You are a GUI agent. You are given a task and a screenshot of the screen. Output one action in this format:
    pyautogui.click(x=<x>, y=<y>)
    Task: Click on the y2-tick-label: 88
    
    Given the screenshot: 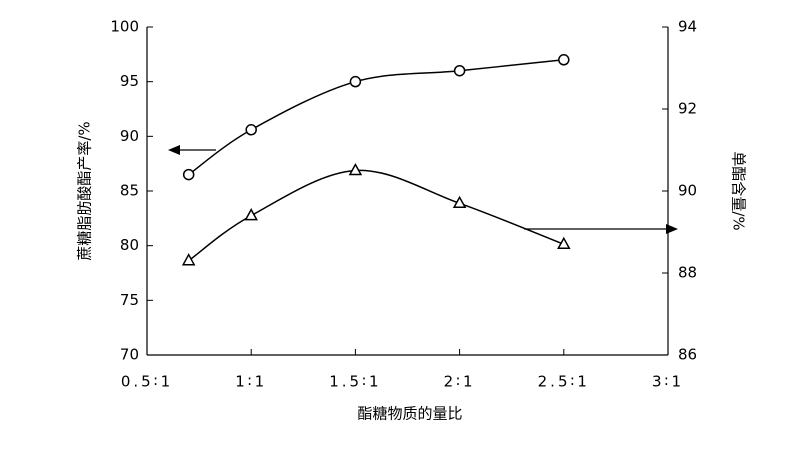 What is the action you would take?
    pyautogui.click(x=687, y=273)
    